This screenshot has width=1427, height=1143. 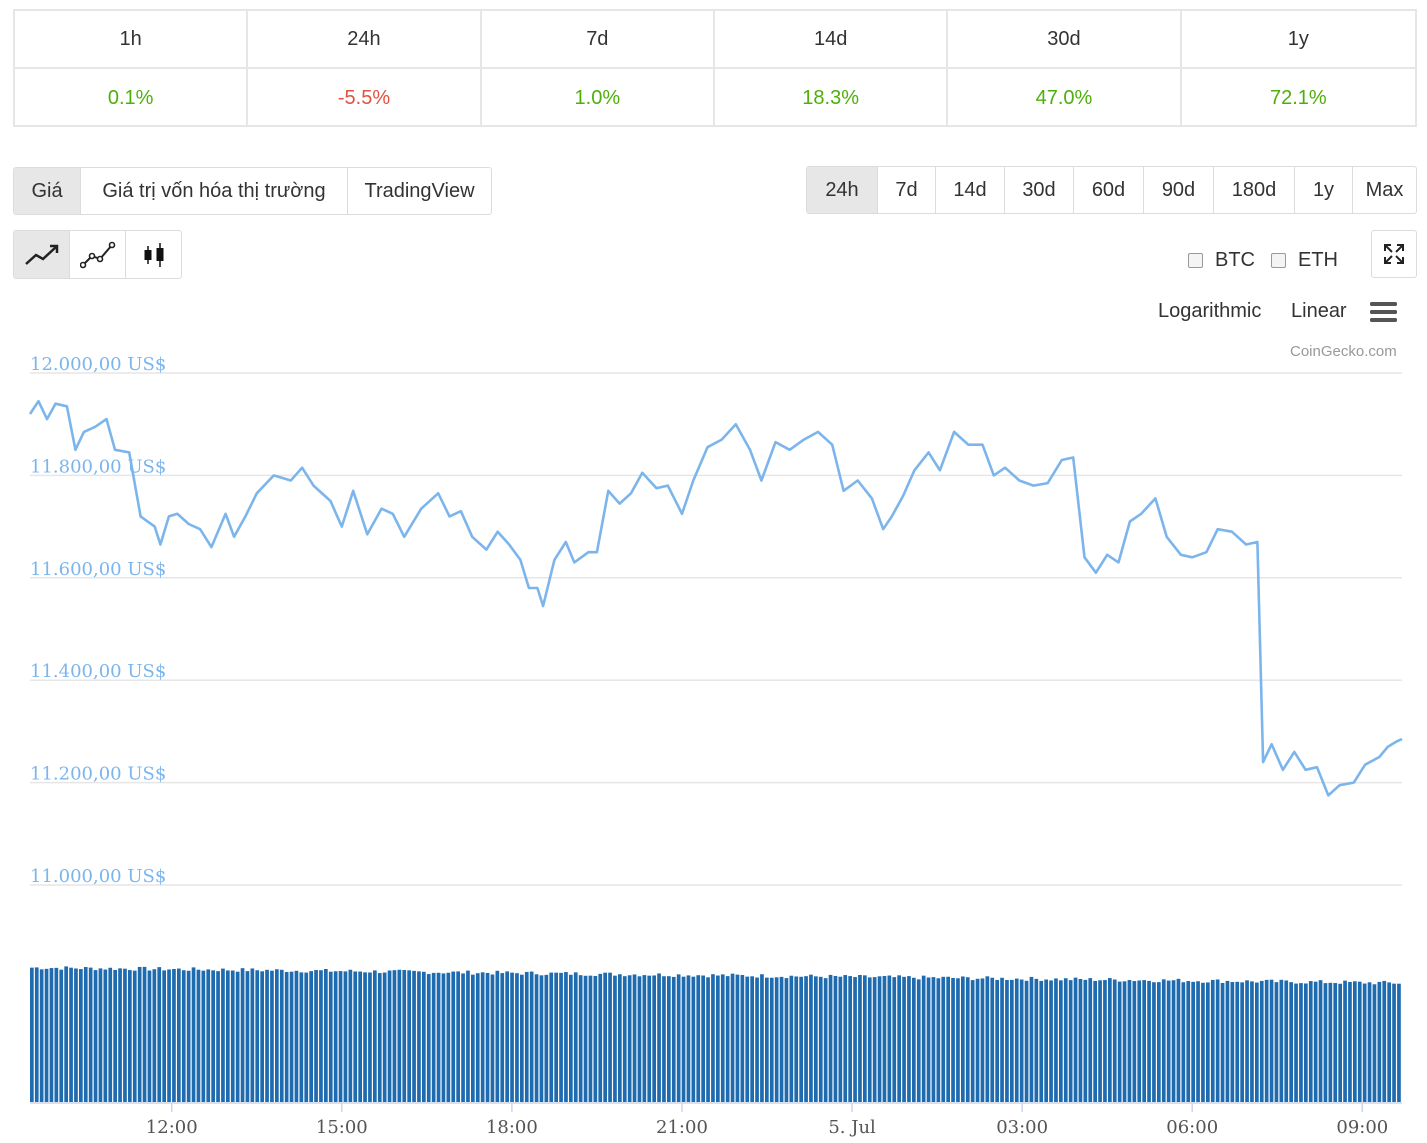 What do you see at coordinates (1384, 189) in the screenshot?
I see `range-max: Max` at bounding box center [1384, 189].